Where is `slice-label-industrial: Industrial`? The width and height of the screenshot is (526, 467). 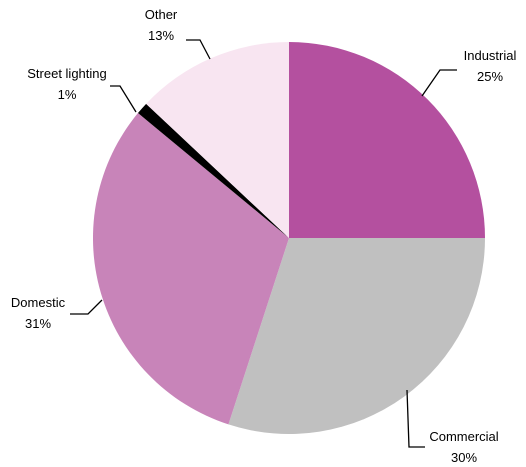 slice-label-industrial: Industrial is located at coordinates (490, 55).